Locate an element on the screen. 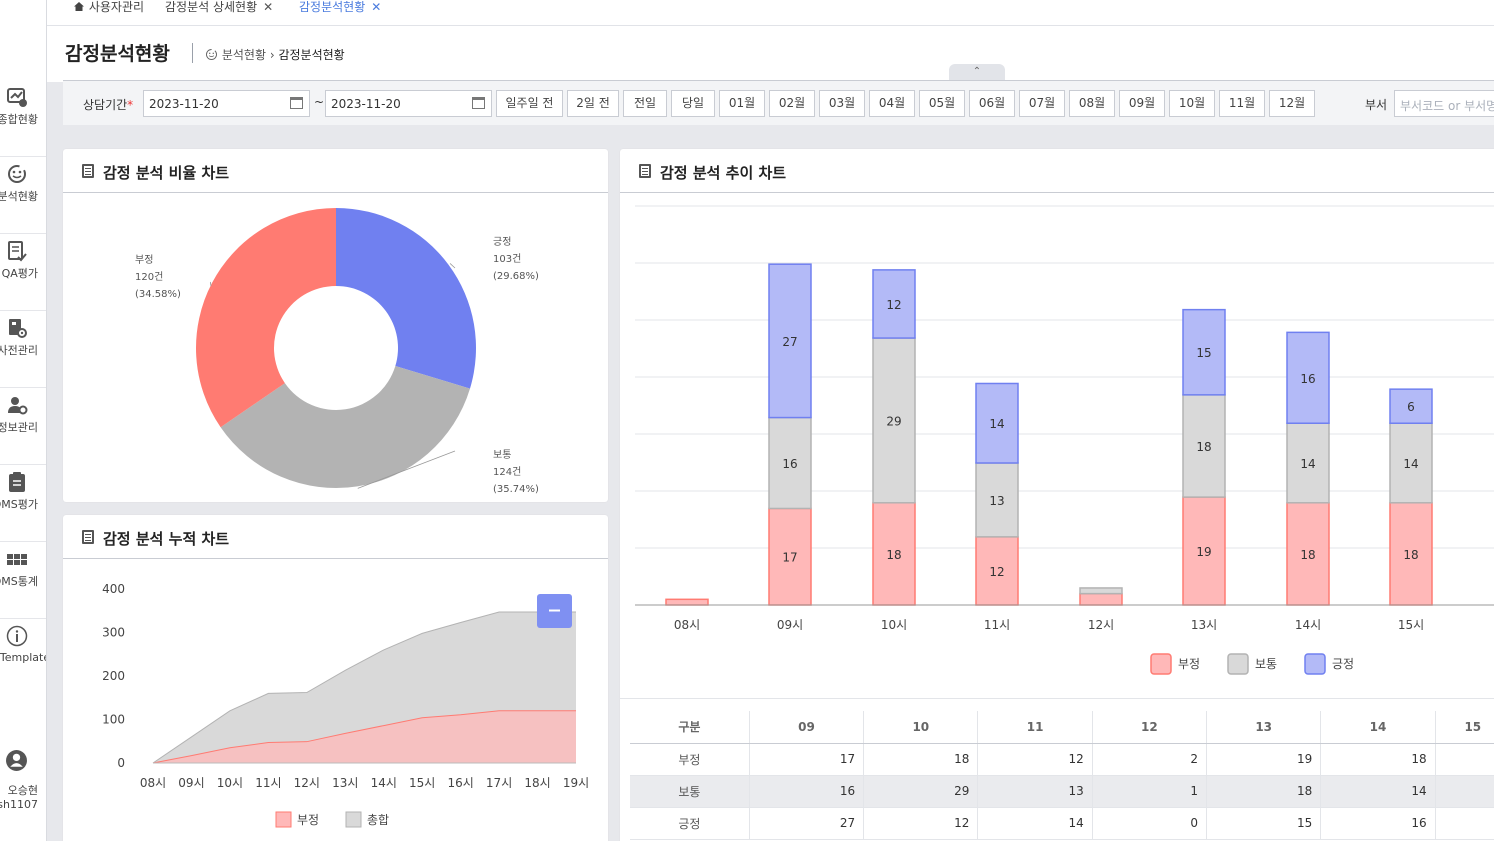  sidebar-item-analysis: 분석현황 is located at coordinates (23, 195).